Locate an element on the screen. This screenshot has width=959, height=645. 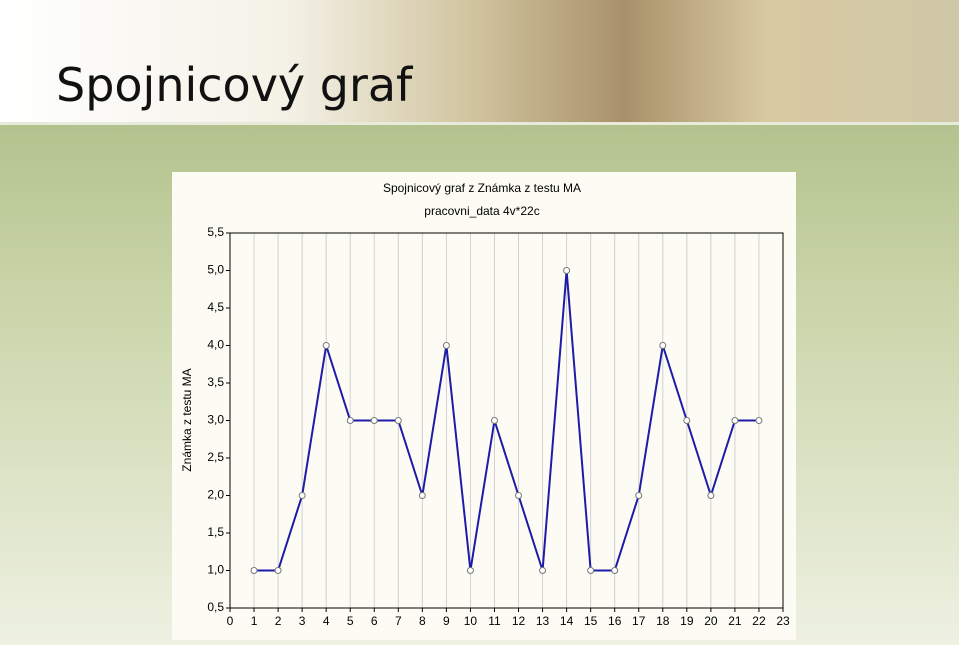
x-tick-label: 21 is located at coordinates (735, 621).